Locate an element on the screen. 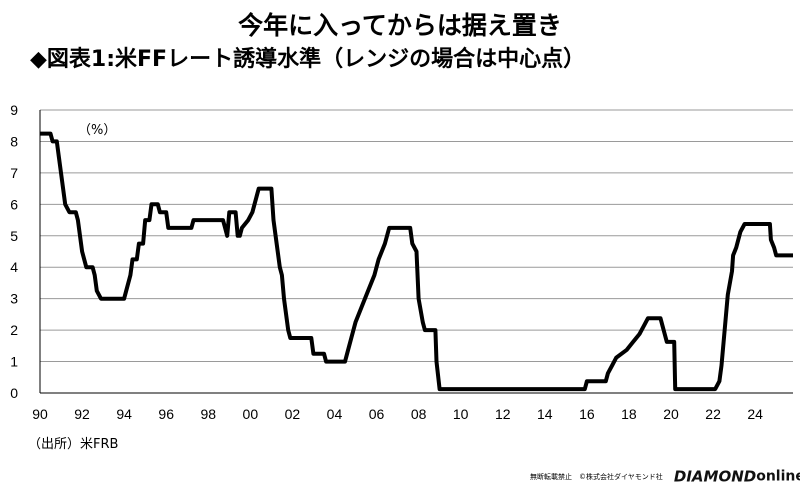 The width and height of the screenshot is (800, 490). x-tick-label: 08 is located at coordinates (419, 414).